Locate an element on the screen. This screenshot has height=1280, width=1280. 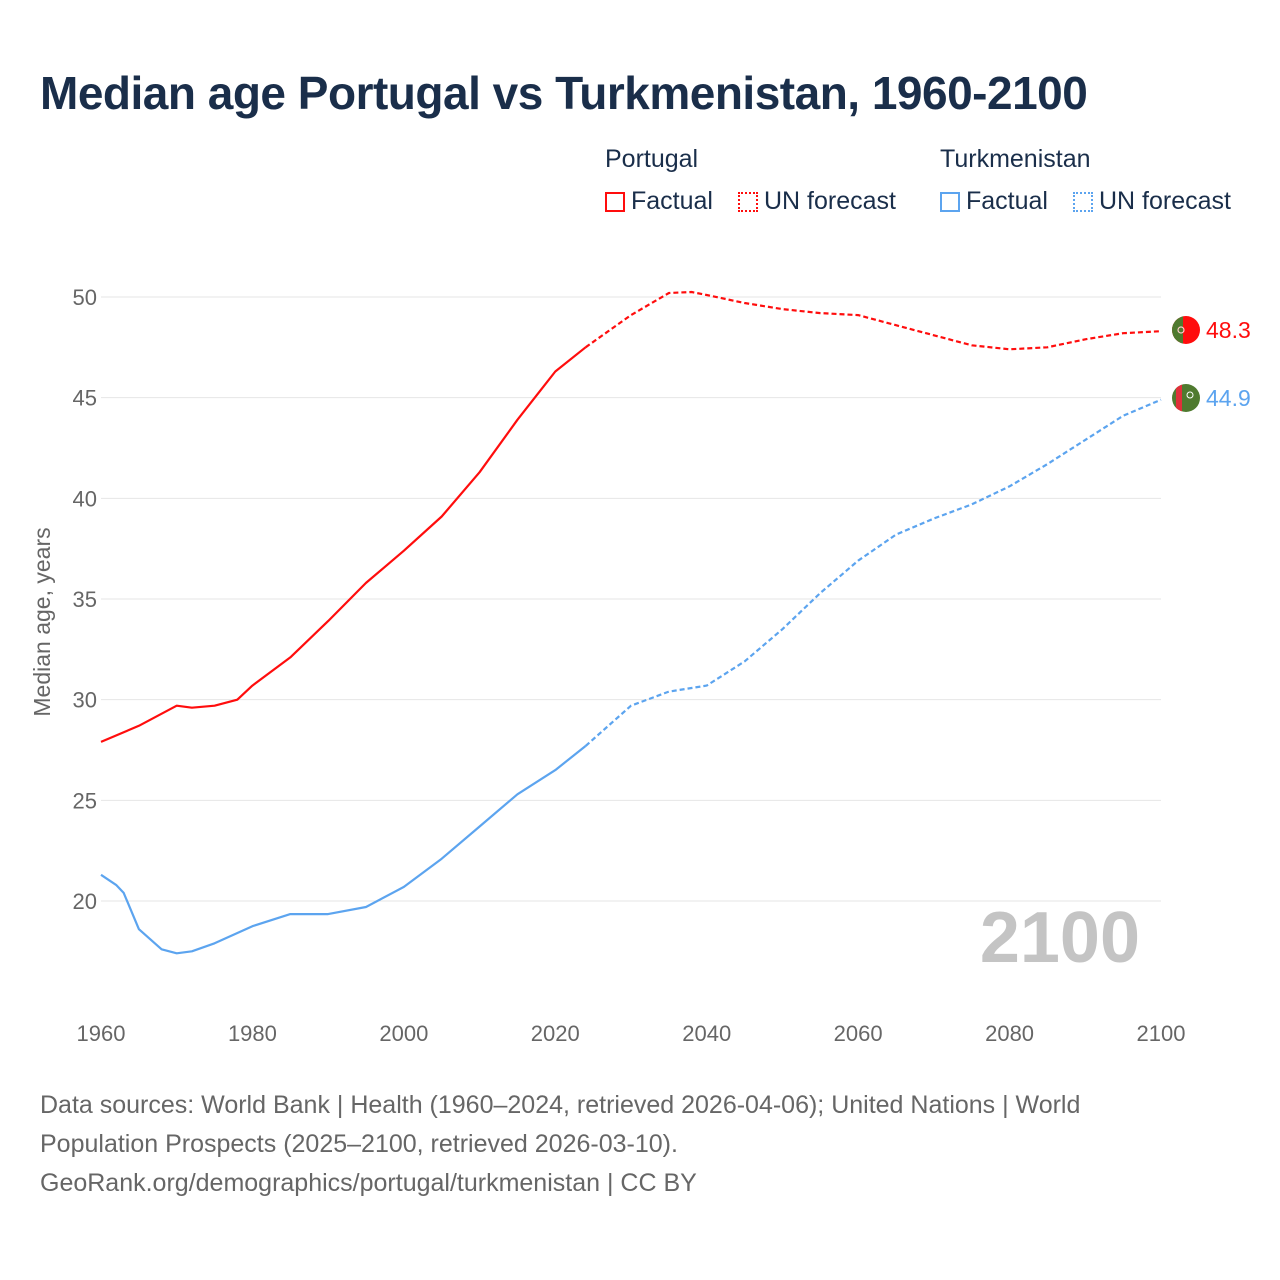
x-tick-label: 2060 is located at coordinates (858, 1033).